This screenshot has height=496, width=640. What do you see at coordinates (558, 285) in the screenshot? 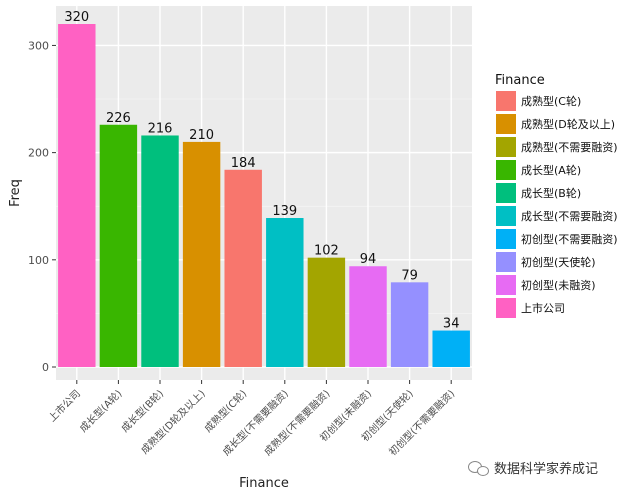
I see `legend-label: 初创型(未融资)` at bounding box center [558, 285].